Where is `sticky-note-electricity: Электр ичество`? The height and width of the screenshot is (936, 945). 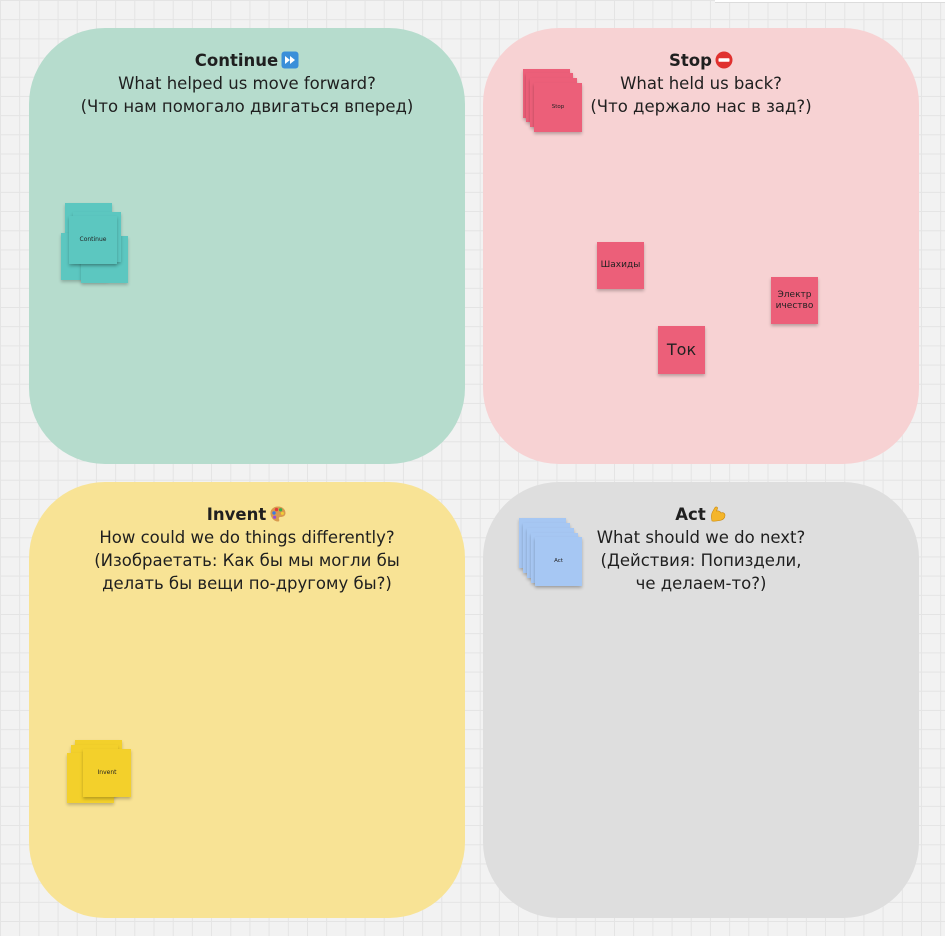
sticky-note-electricity: Электр ичество is located at coordinates (794, 300).